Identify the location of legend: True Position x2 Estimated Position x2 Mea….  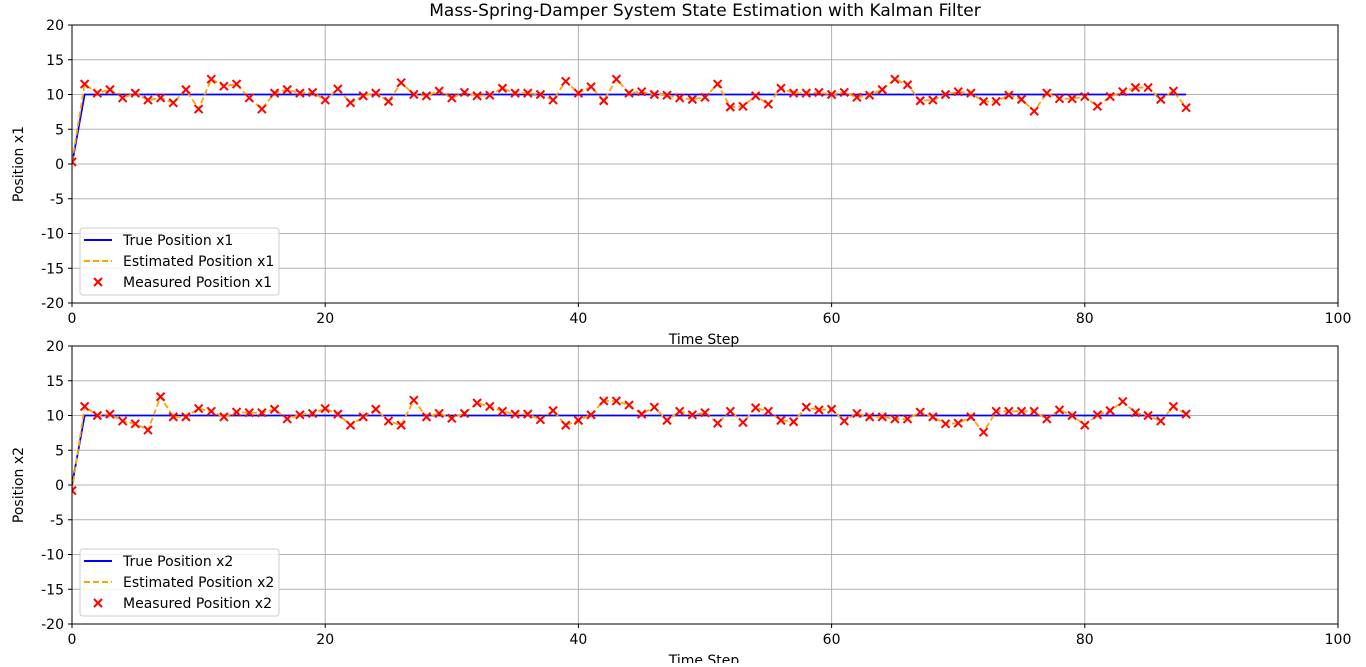
(179, 582).